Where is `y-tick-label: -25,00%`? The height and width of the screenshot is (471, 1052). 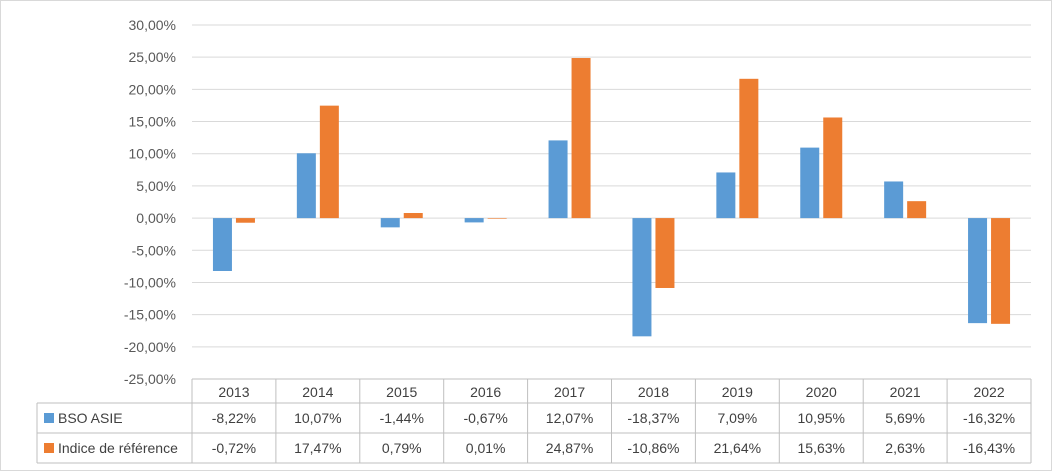 y-tick-label: -25,00% is located at coordinates (150, 379).